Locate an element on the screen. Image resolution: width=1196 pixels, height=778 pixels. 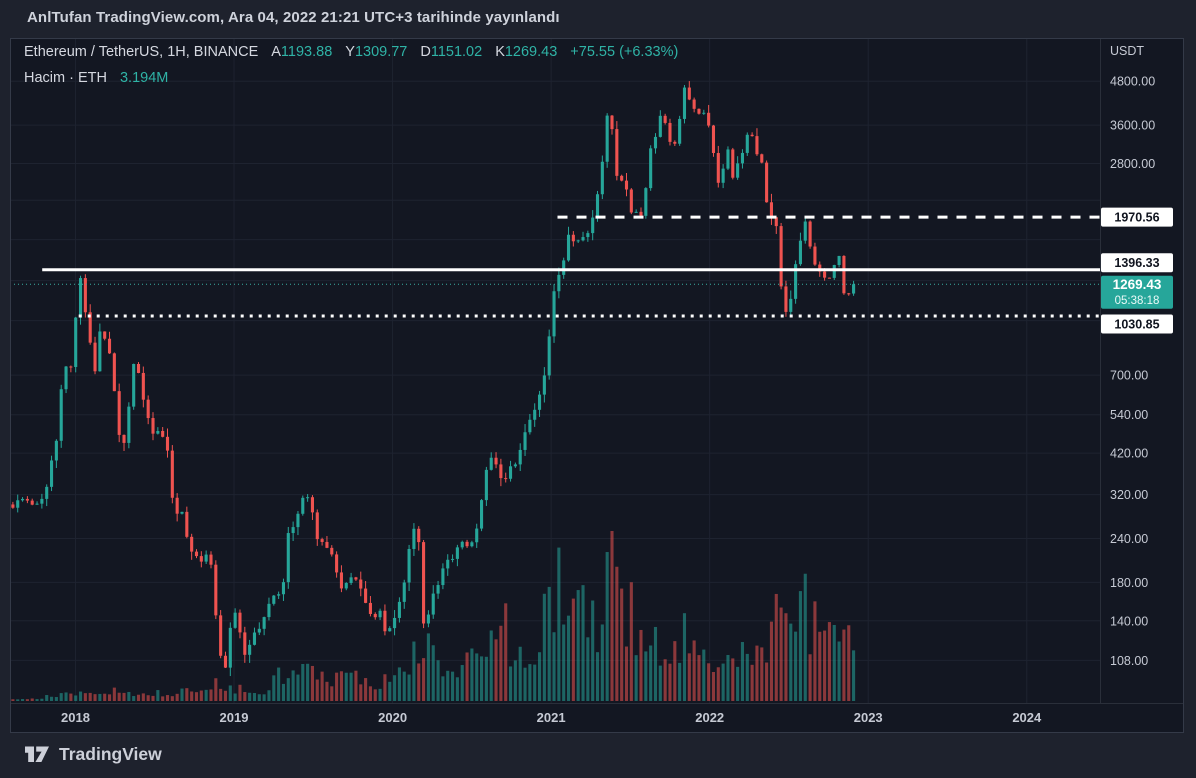
current-price-value: 1269.43 is located at coordinates (1137, 284).